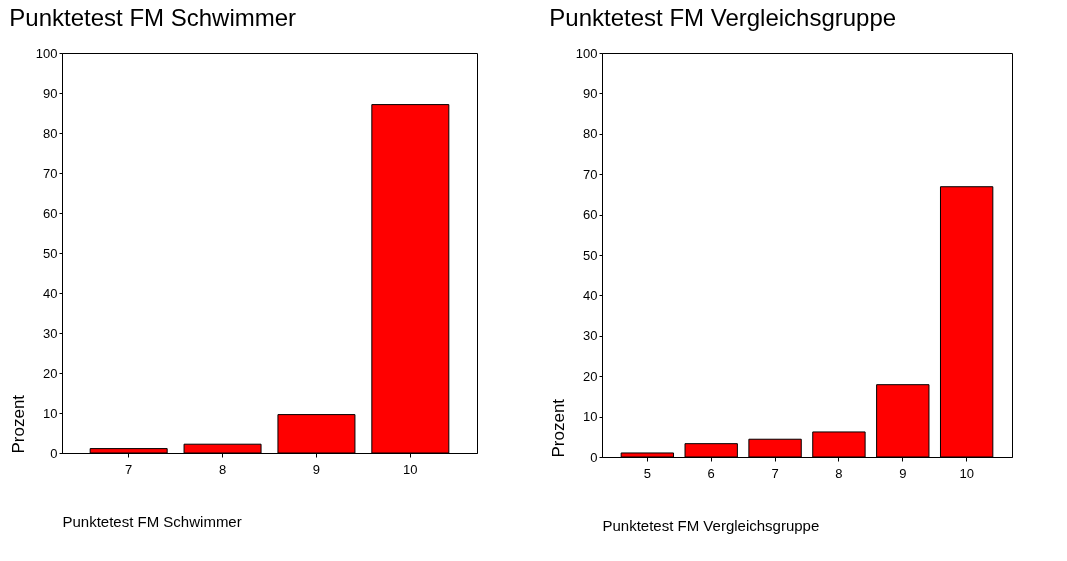 This screenshot has width=1067, height=561. Describe the element at coordinates (153, 17) in the screenshot. I see `chart-title: Punktetest FM Schwimmer` at that location.